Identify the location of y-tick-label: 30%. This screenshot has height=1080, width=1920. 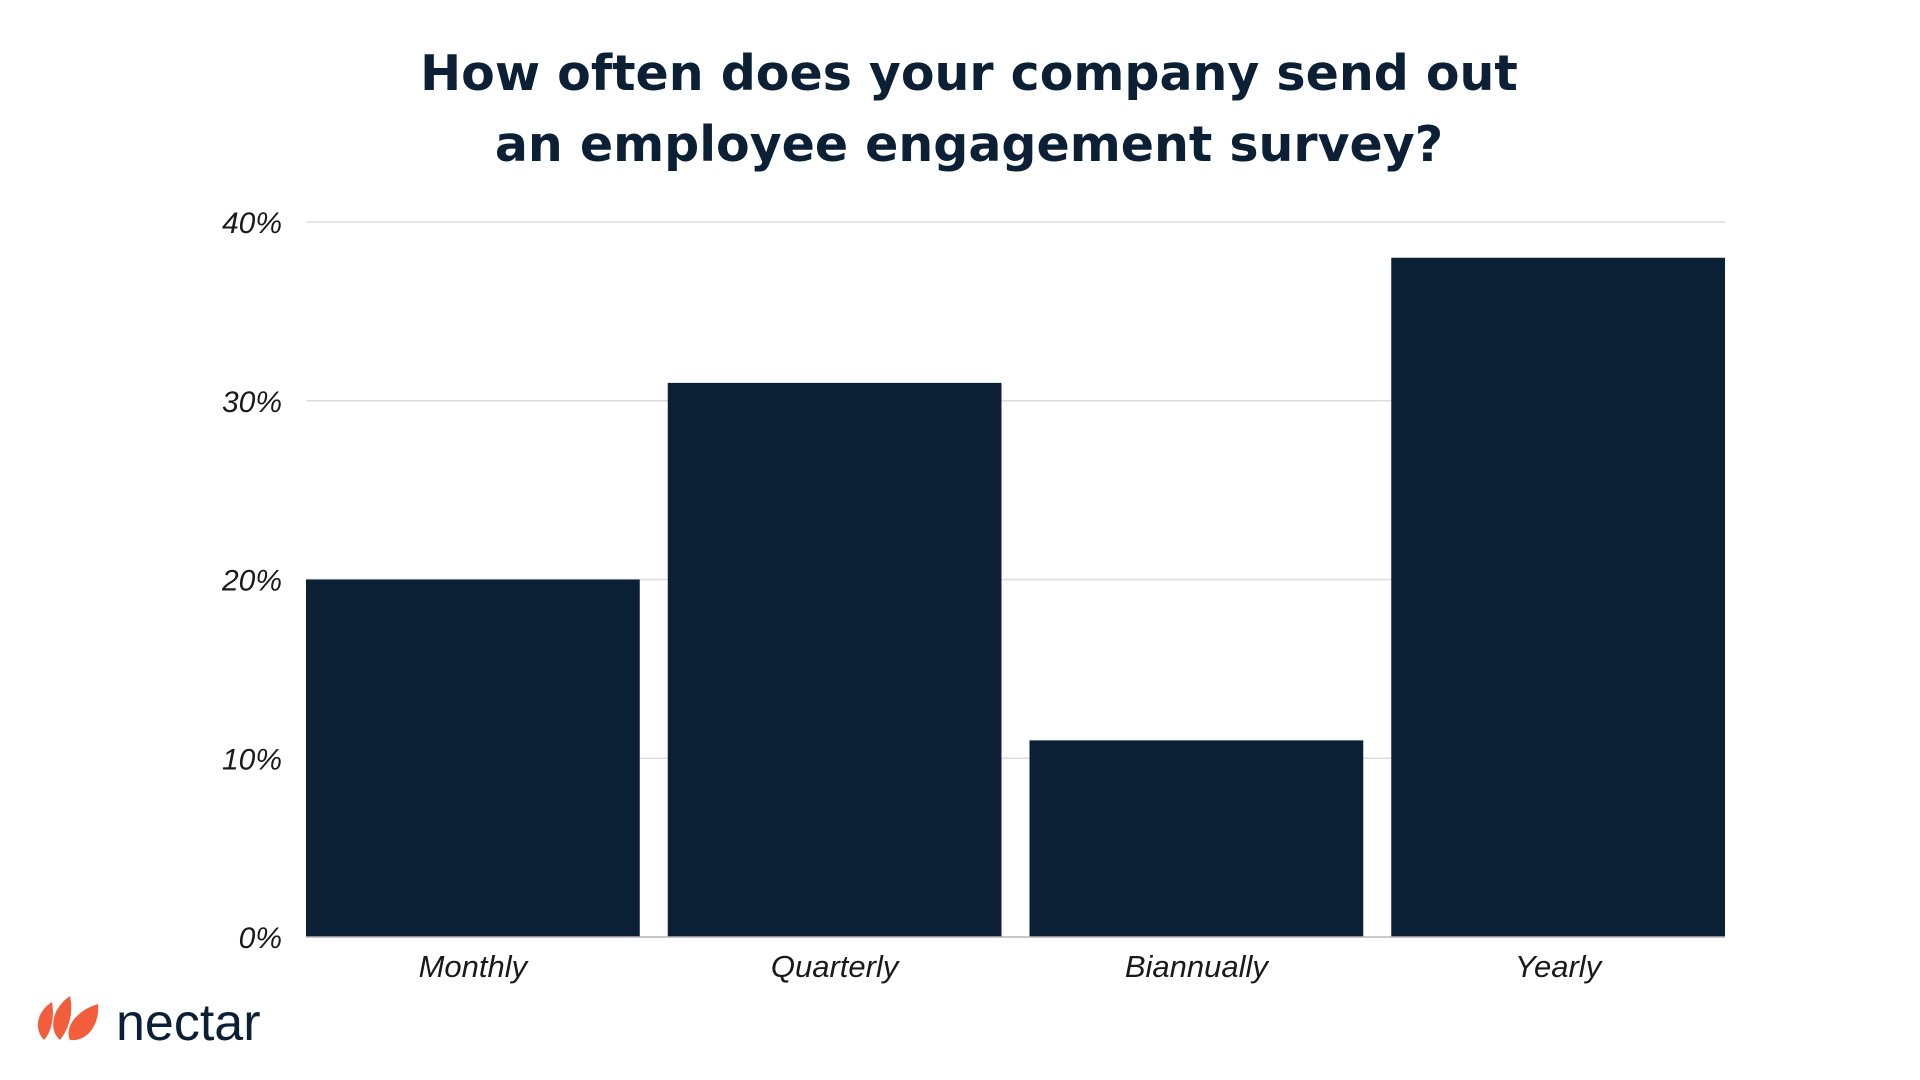
(252, 402).